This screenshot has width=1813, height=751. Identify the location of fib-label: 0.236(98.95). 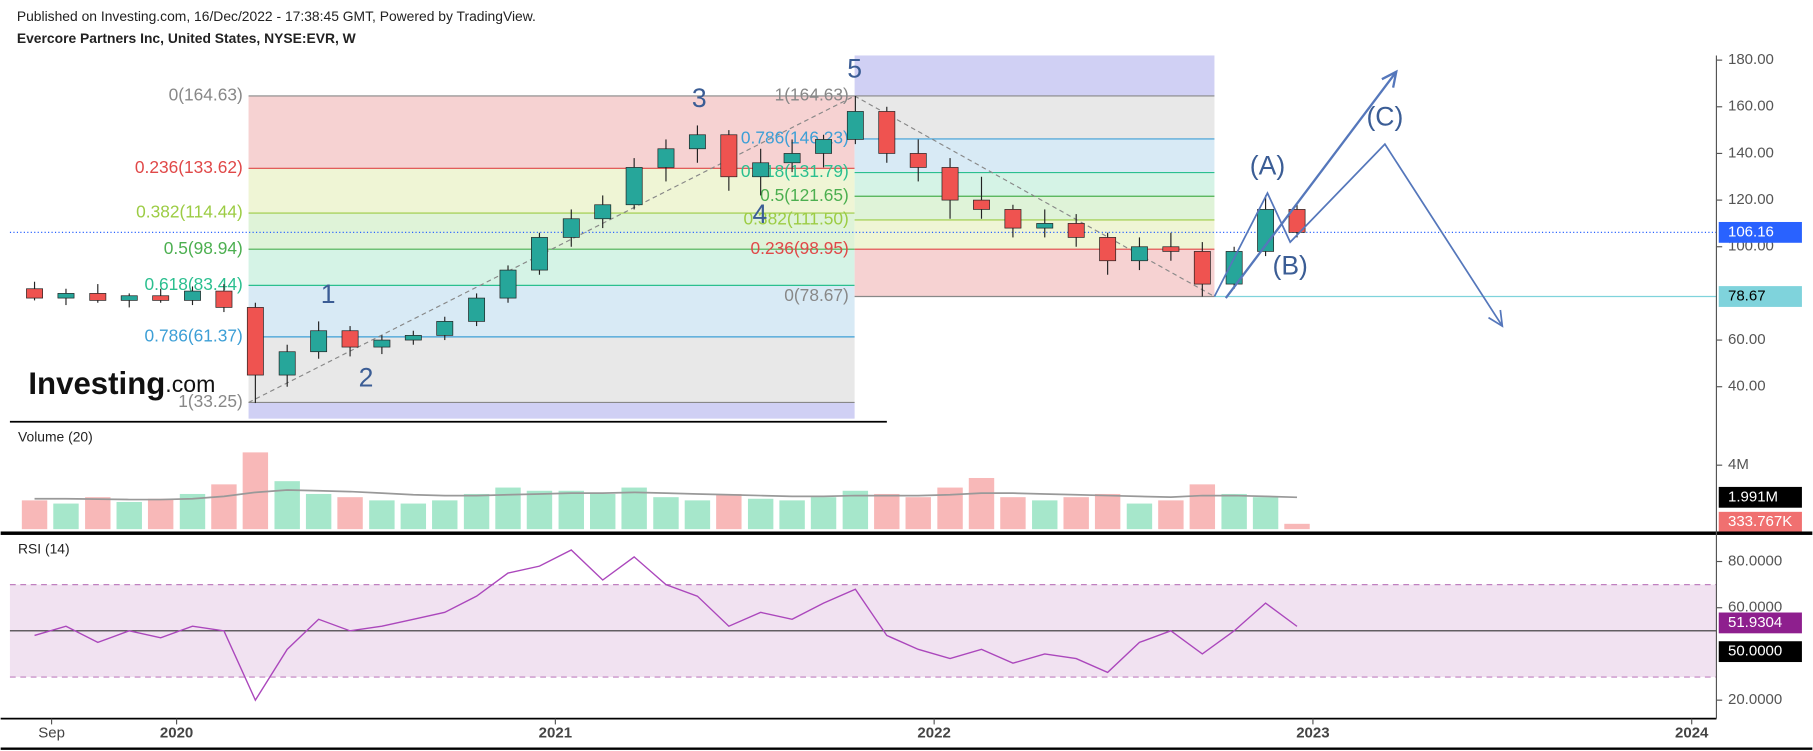
(800, 248).